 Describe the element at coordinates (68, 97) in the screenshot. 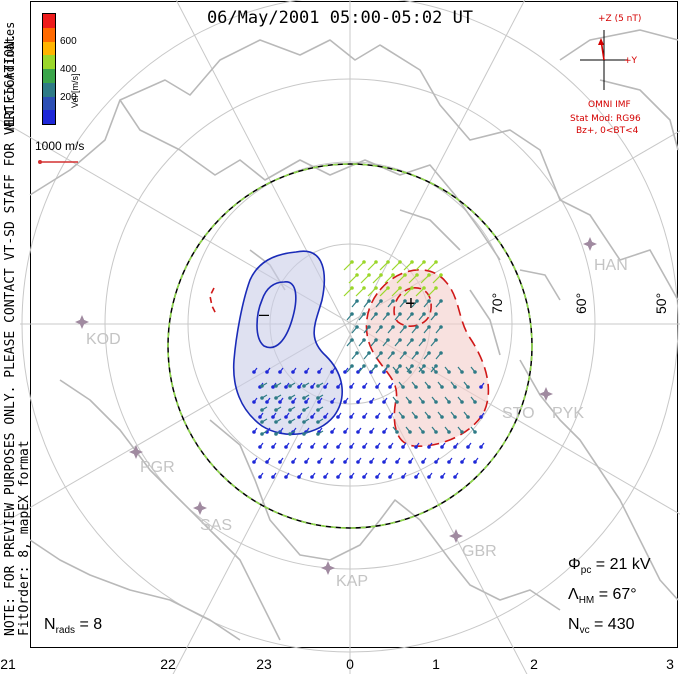

I see `colorbar-tick-200: 200` at that location.